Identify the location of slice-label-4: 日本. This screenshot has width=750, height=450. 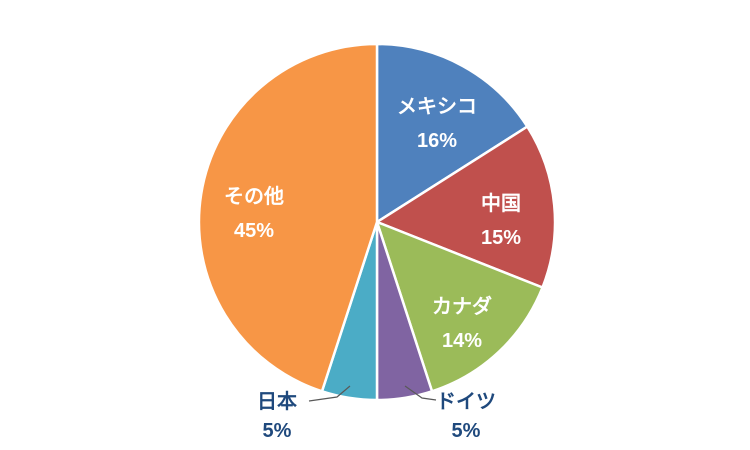
(277, 401).